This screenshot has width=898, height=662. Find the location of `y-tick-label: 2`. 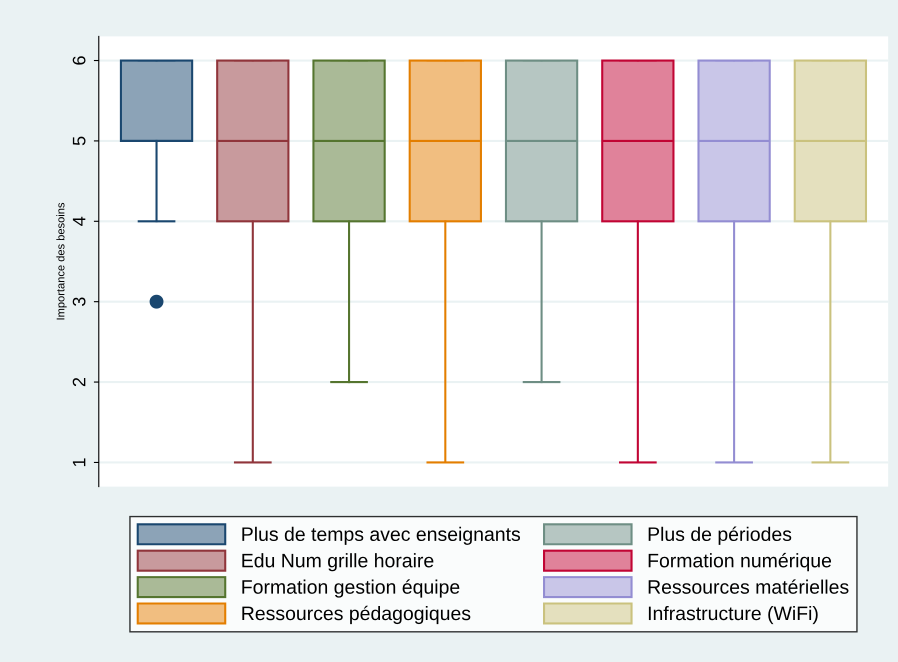

y-tick-label: 2 is located at coordinates (79, 382).